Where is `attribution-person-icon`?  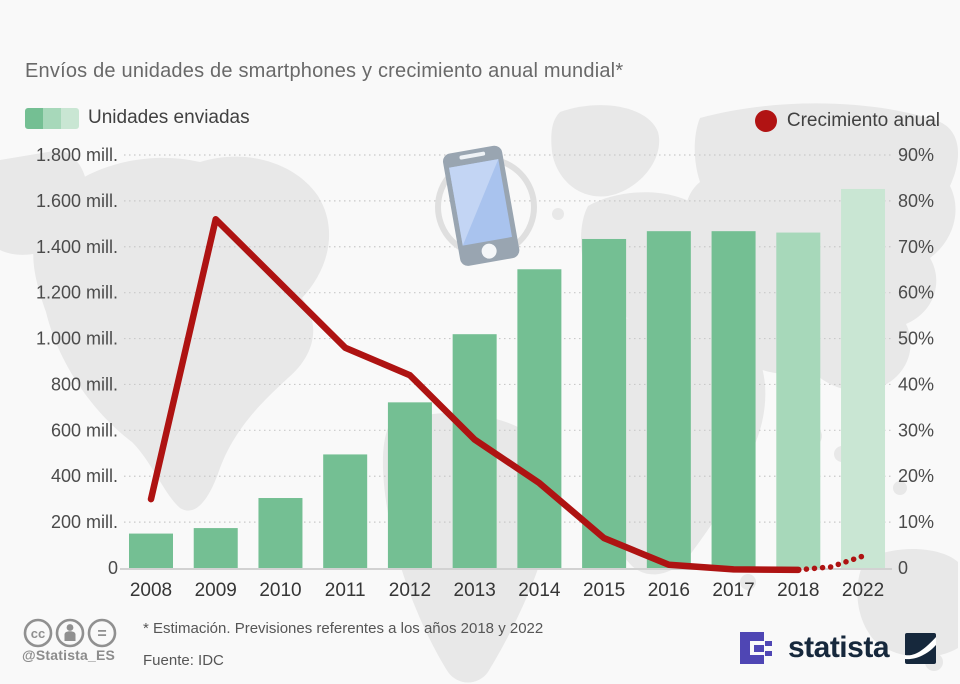 attribution-person-icon is located at coordinates (70, 632).